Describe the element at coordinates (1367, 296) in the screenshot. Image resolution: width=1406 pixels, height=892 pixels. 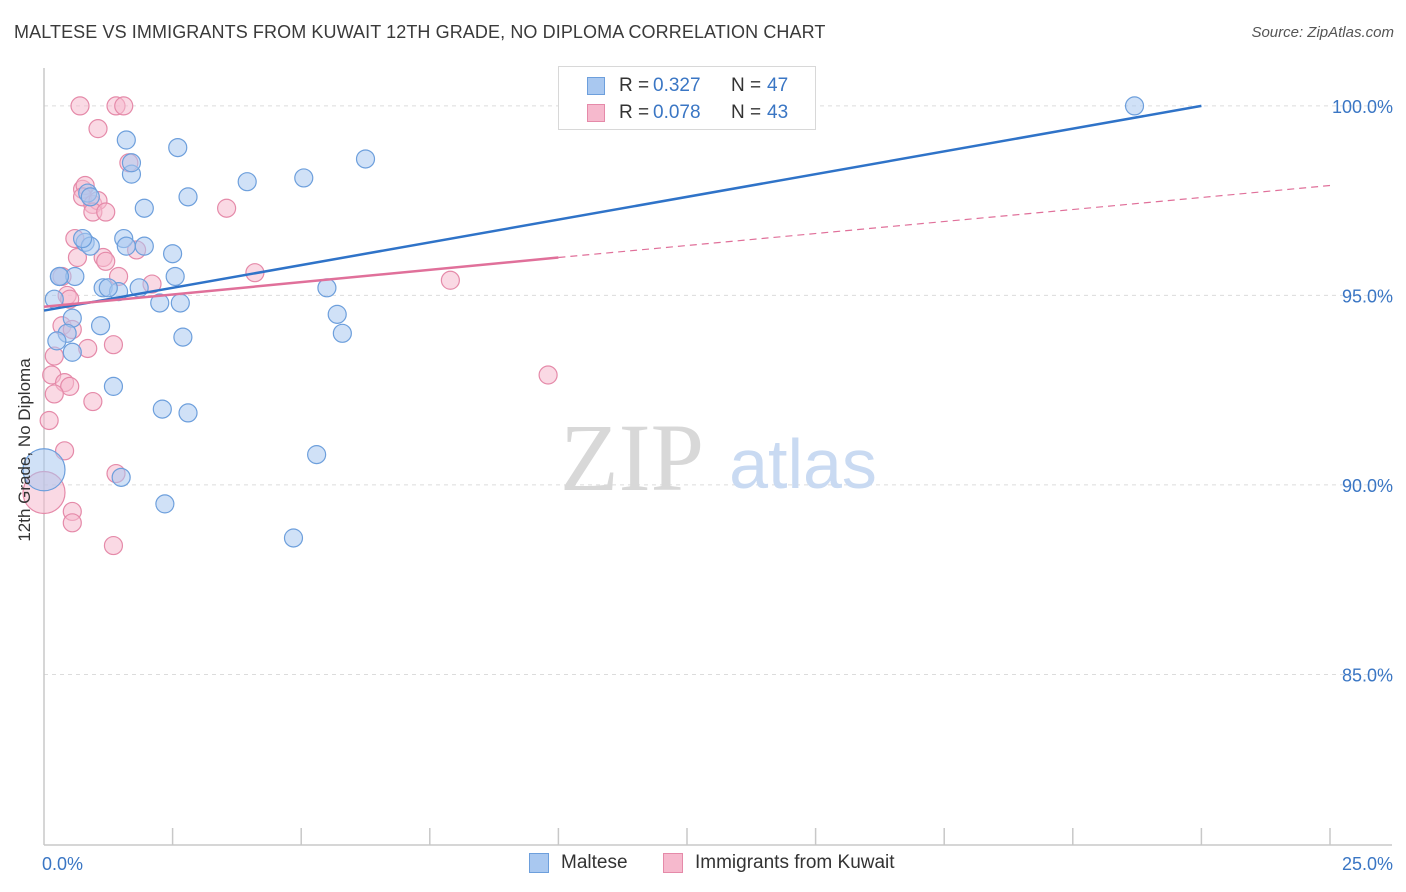
I see `y-tick-label: 95.0%` at that location.